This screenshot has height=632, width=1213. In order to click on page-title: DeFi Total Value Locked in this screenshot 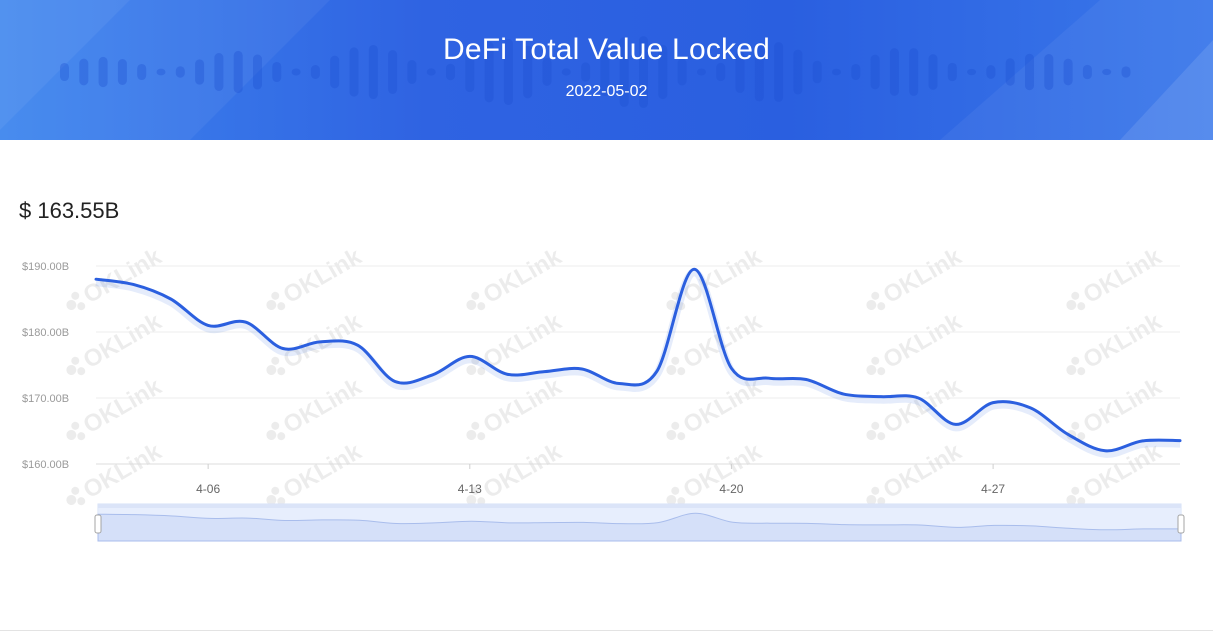, I will do `click(606, 49)`.